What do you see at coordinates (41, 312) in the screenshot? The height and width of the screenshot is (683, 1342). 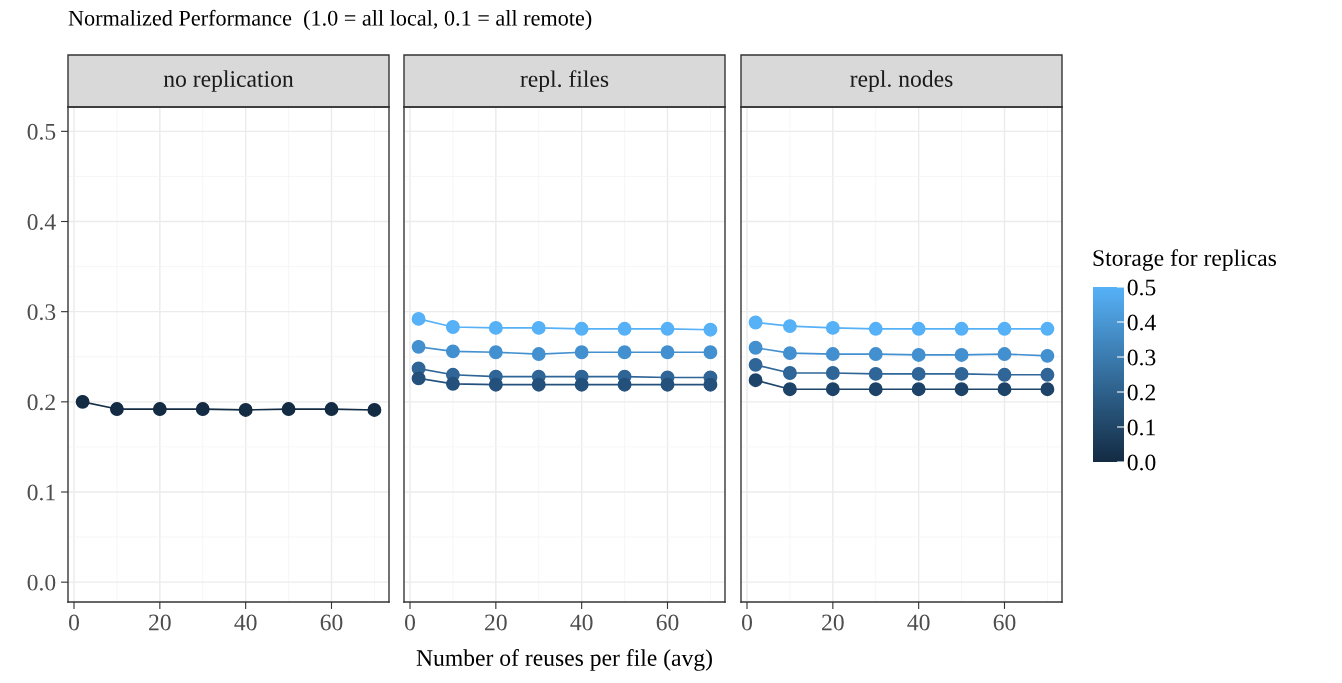 I see `y-tick-label: 0.3` at bounding box center [41, 312].